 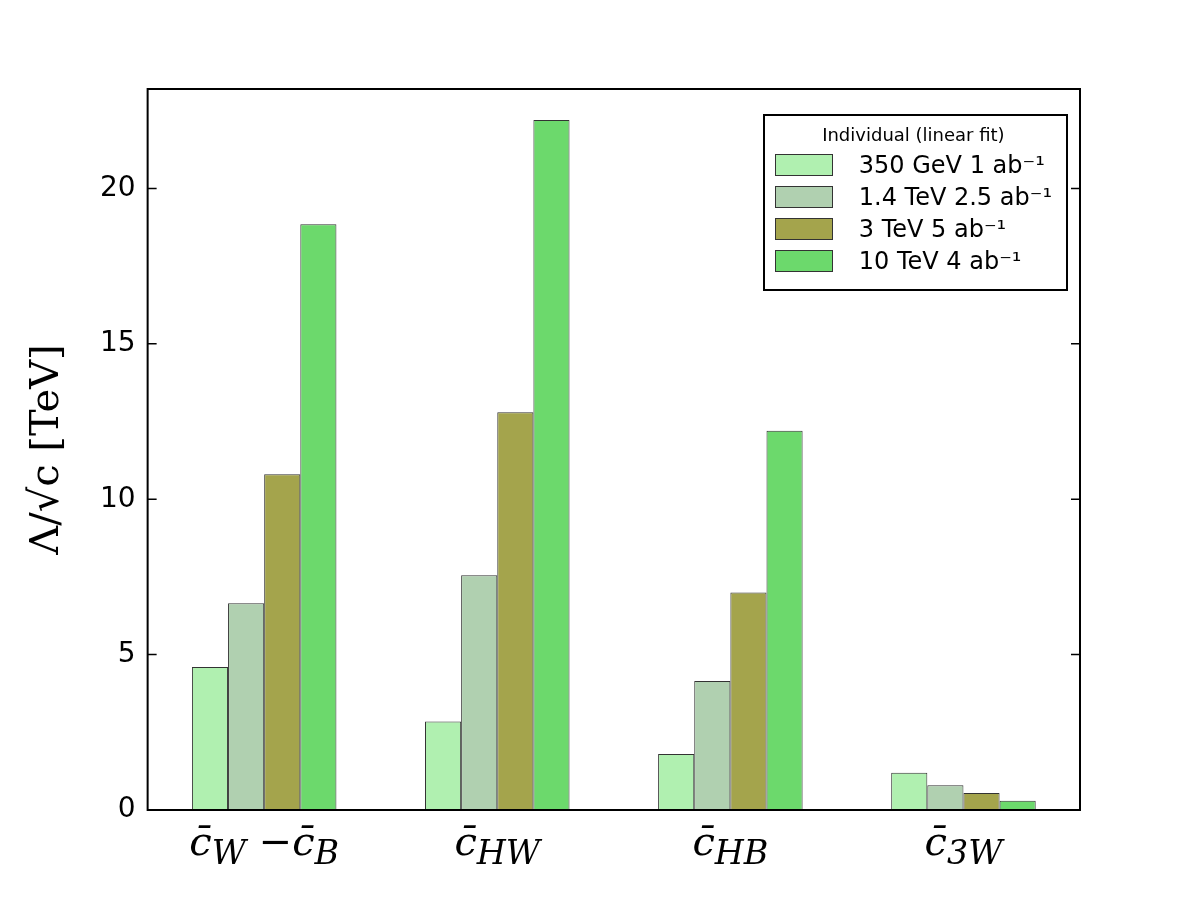 I want to click on legend-title: Individual (linear fit), so click(x=913, y=134).